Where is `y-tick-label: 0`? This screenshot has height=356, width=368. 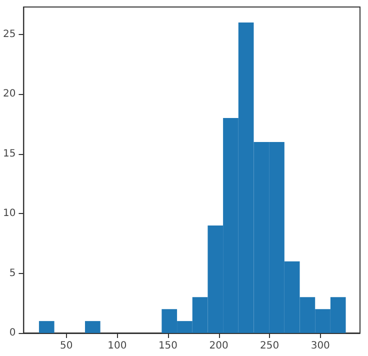 y-tick-label: 0 is located at coordinates (12, 333).